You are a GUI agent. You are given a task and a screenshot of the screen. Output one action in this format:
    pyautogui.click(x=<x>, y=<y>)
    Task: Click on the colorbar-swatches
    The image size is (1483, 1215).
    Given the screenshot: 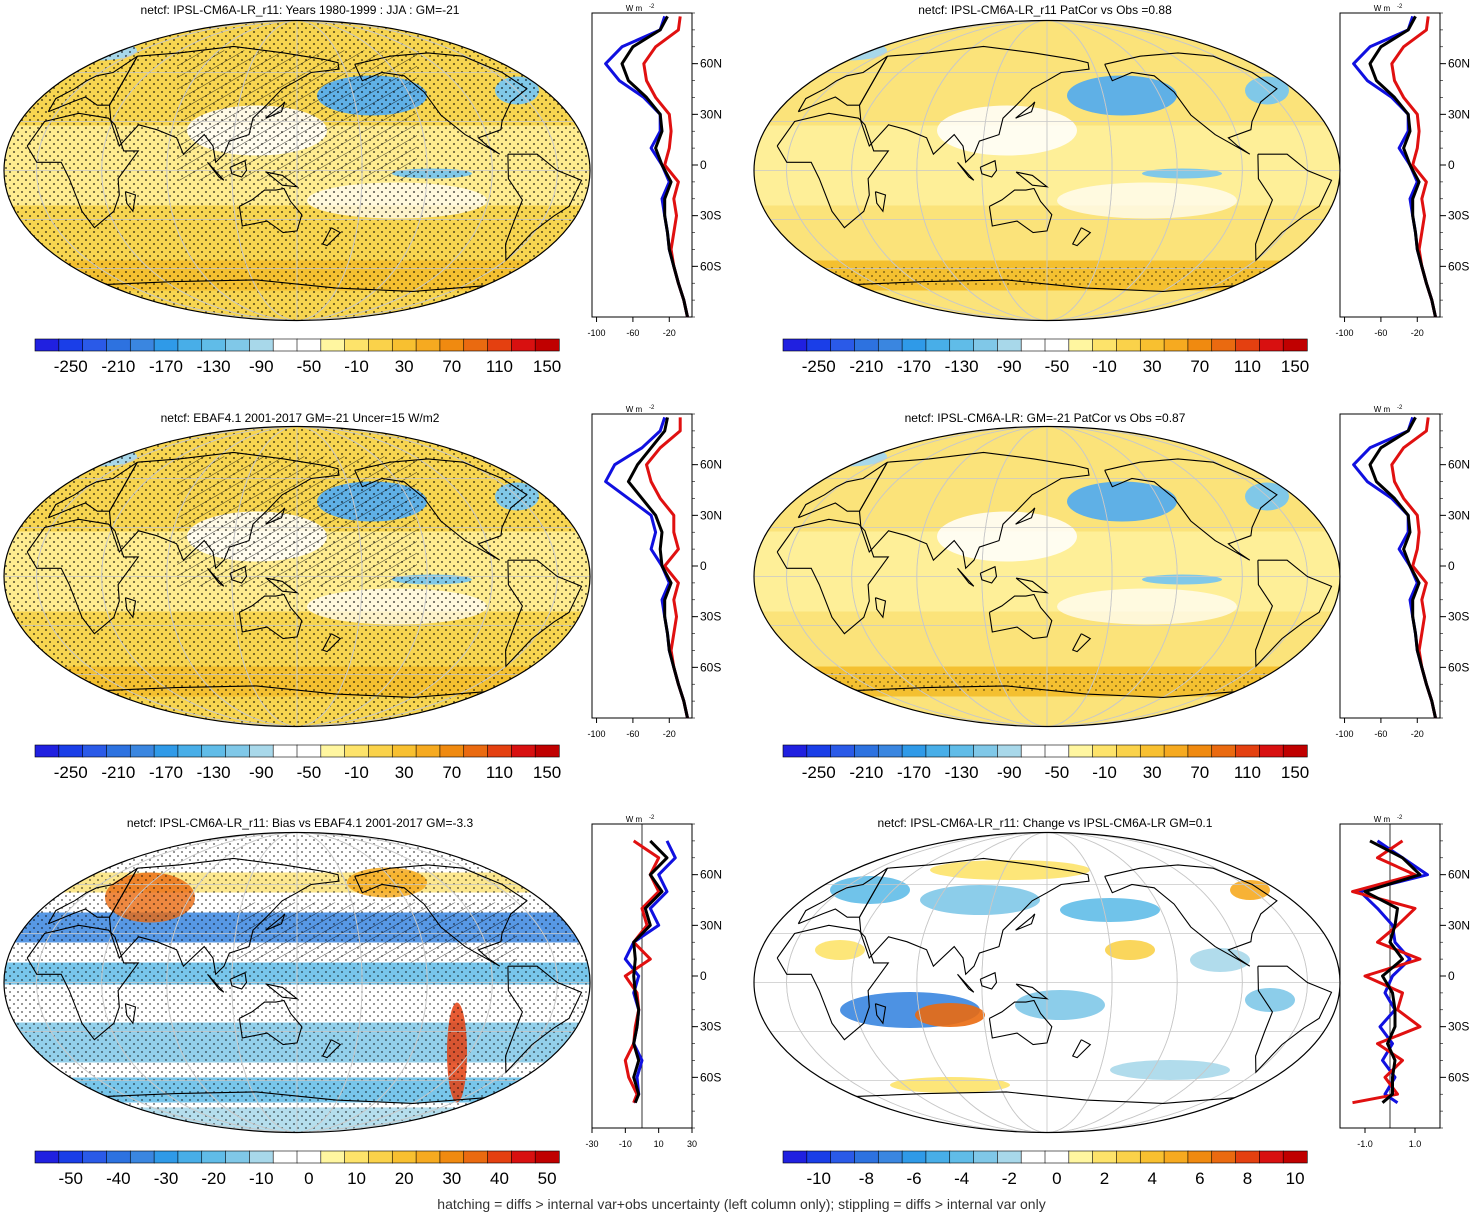 What is the action you would take?
    pyautogui.click(x=1045, y=345)
    